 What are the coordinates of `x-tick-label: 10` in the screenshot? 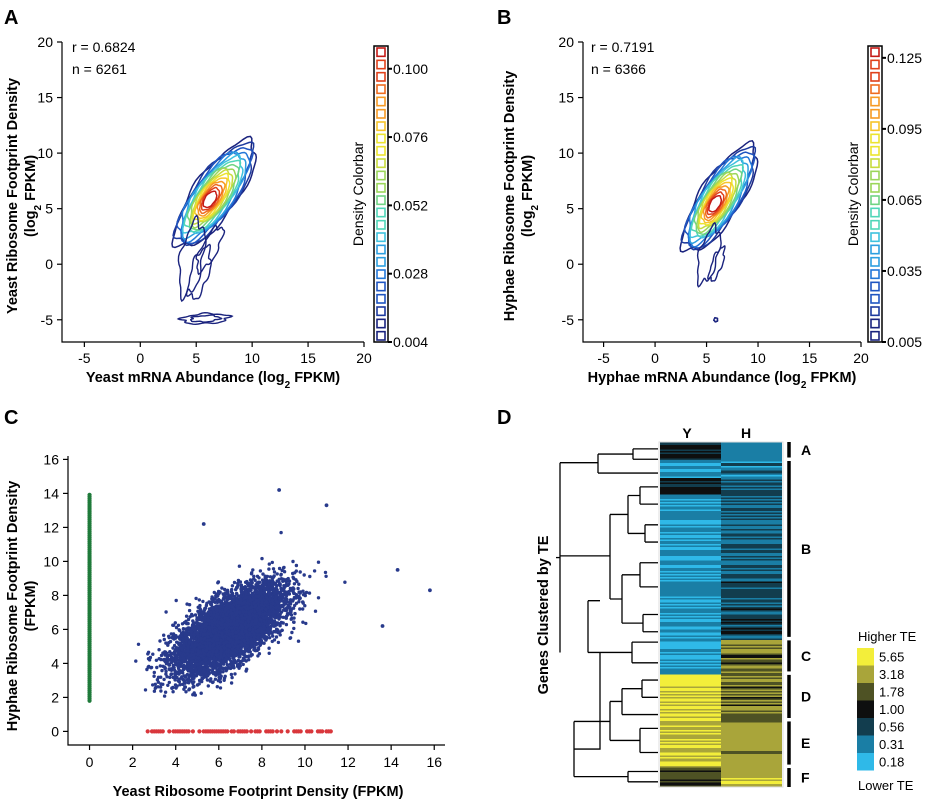 It's located at (758, 358).